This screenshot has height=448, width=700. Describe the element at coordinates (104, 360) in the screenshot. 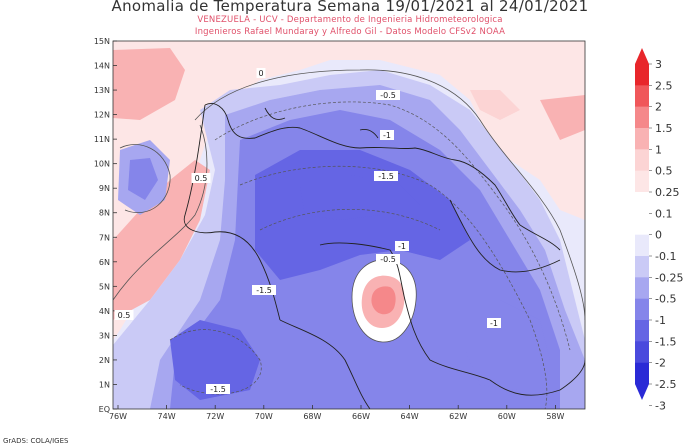

I see `lat-label: 2N` at that location.